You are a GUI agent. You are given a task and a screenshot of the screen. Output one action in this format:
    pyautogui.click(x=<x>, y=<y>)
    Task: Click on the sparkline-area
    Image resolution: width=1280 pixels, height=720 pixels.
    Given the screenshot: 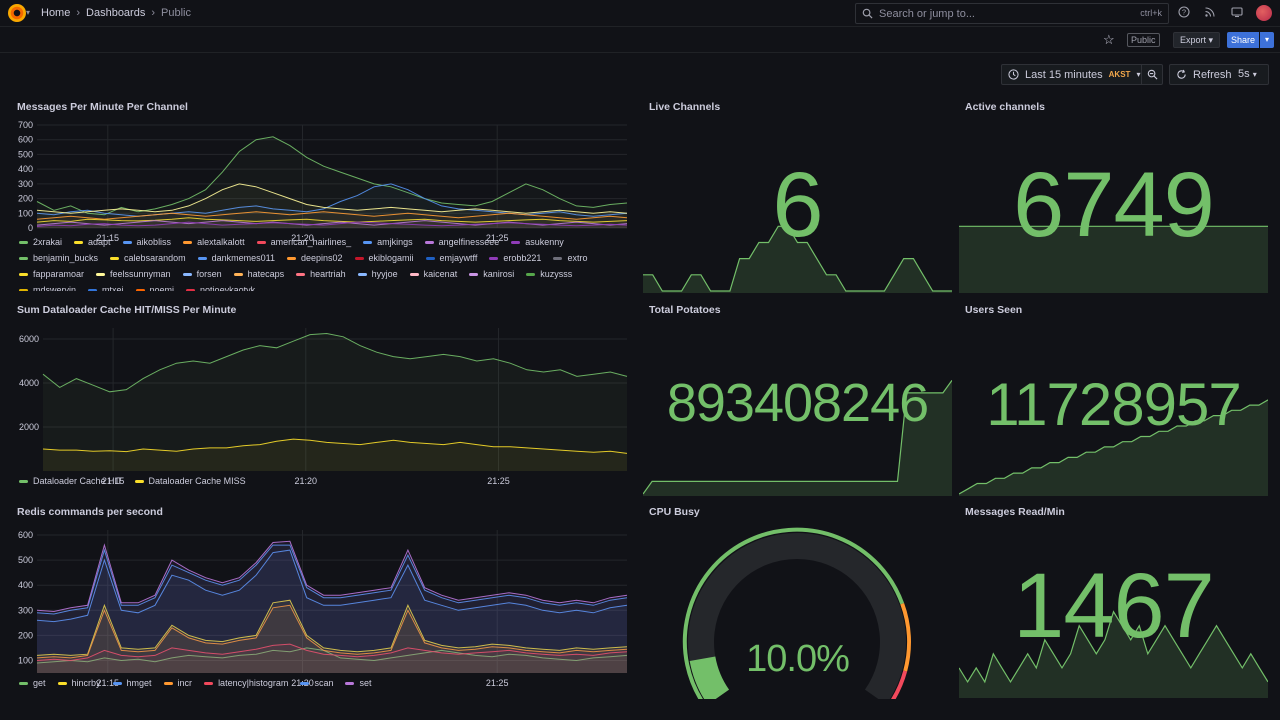 What is the action you would take?
    pyautogui.click(x=1113, y=259)
    